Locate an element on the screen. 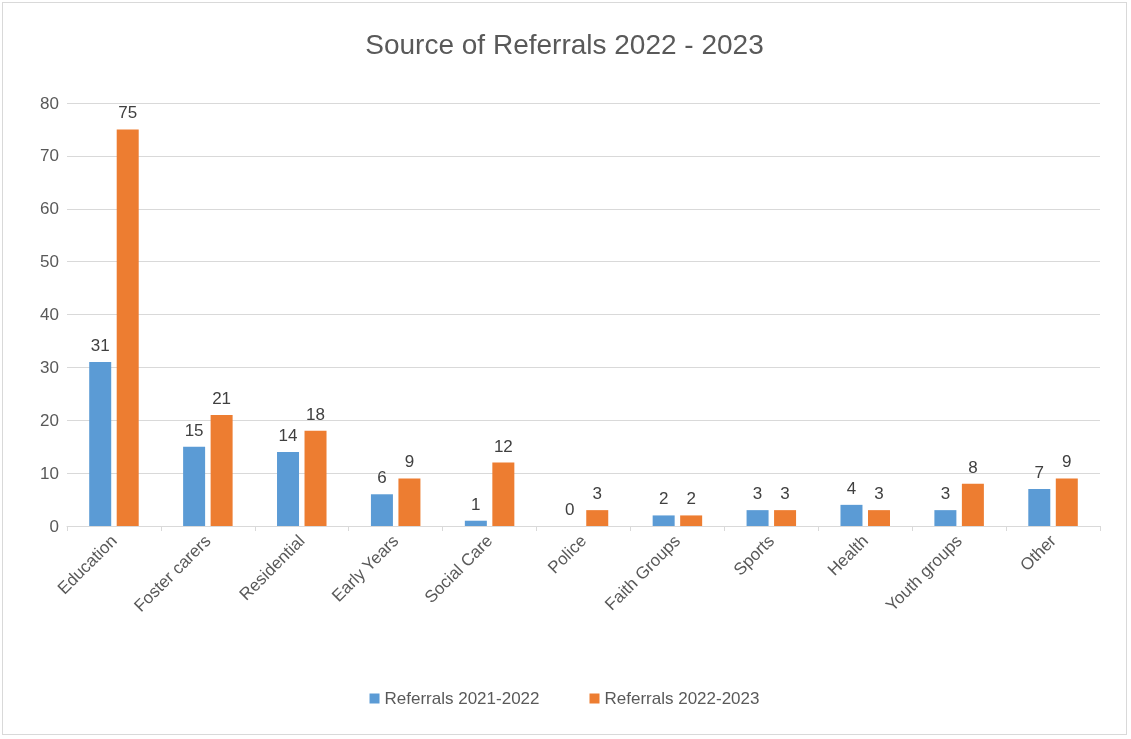 The height and width of the screenshot is (739, 1131). legend-label: Referrals 2021-2022 is located at coordinates (462, 698).